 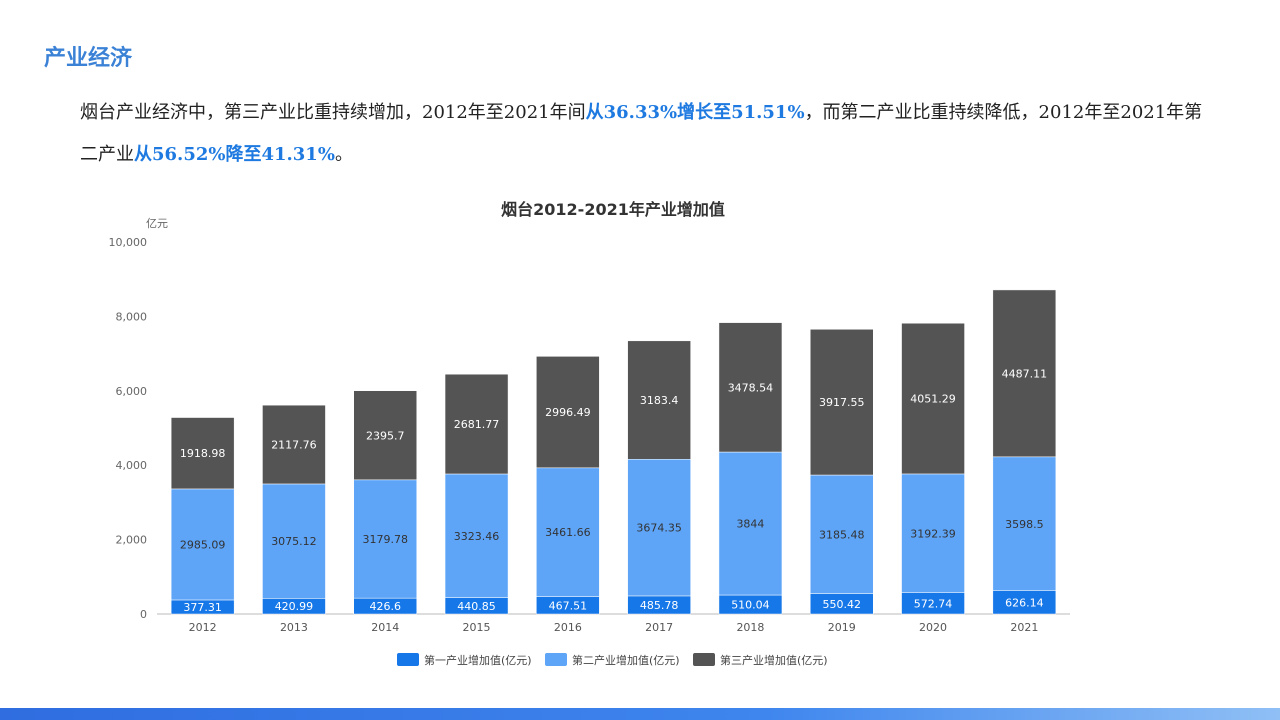 I want to click on x-tick-label: 2012, so click(x=203, y=627).